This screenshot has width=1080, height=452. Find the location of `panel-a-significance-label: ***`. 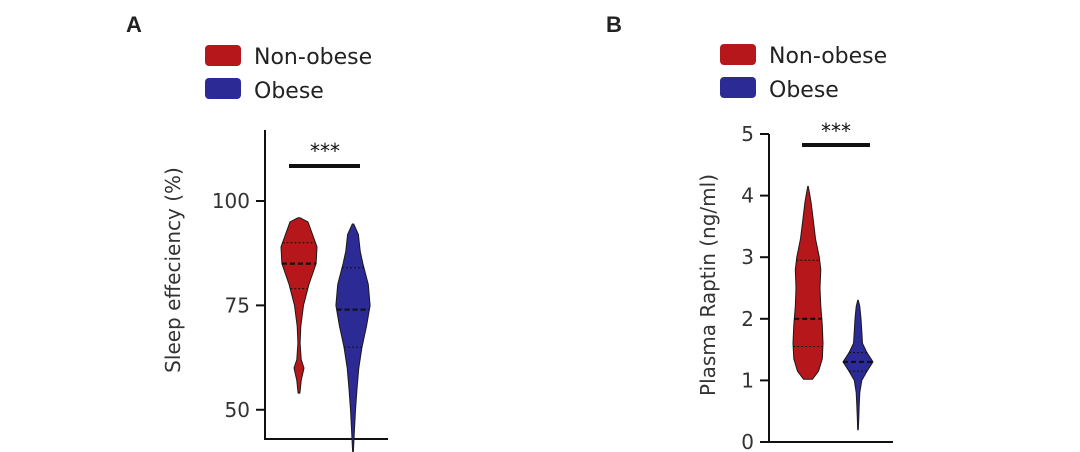

panel-a-significance-label: *** is located at coordinates (325, 151).